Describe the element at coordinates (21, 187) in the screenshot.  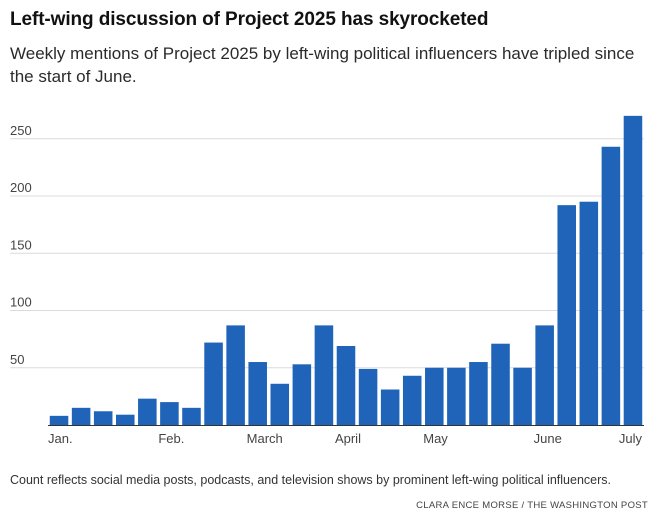
I see `y-tick-label: 200` at that location.